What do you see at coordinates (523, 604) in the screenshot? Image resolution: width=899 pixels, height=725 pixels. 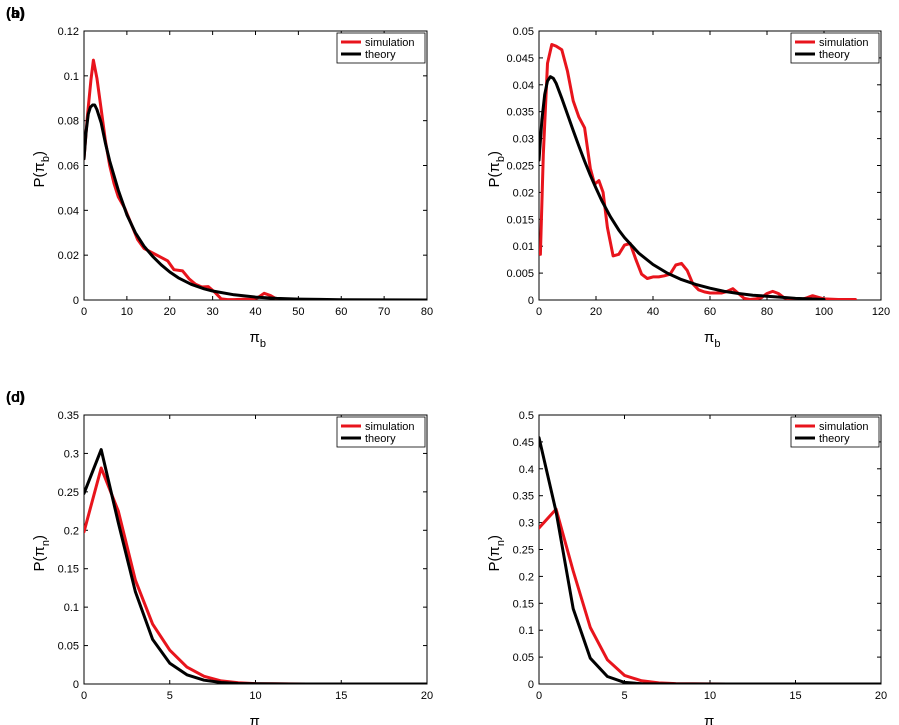 I see `y-tick-label: 0.15` at bounding box center [523, 604].